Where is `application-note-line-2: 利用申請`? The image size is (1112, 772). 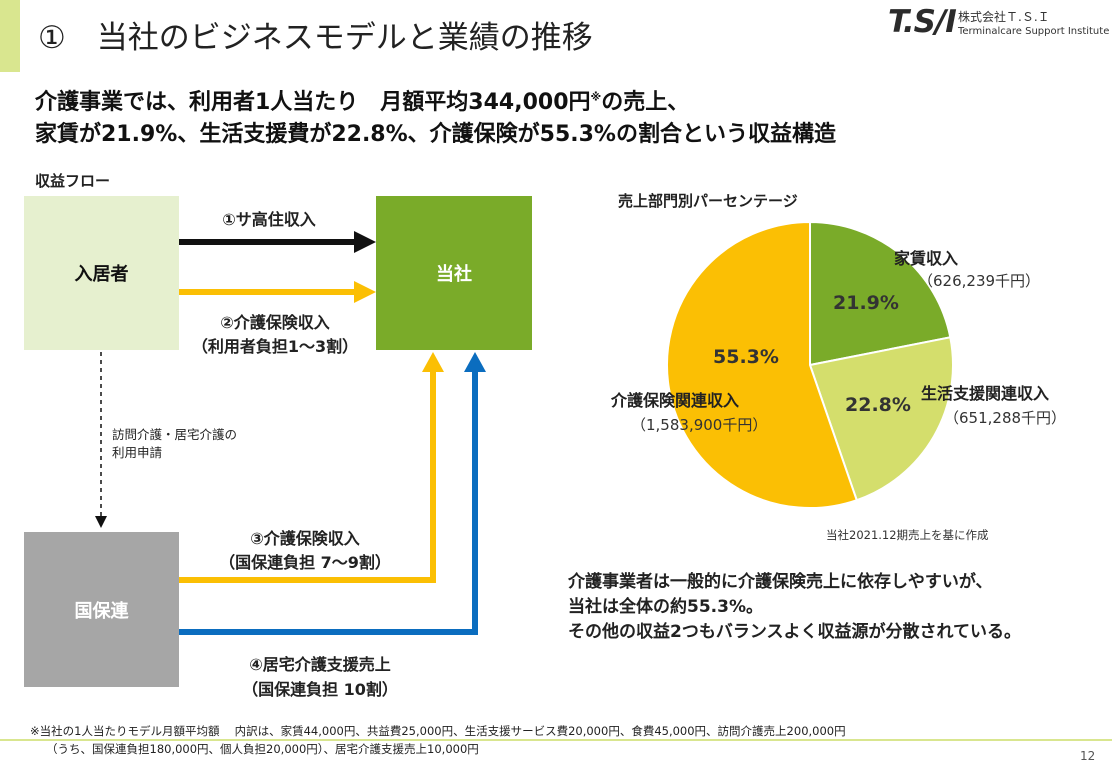 application-note-line-2: 利用申請 is located at coordinates (137, 452).